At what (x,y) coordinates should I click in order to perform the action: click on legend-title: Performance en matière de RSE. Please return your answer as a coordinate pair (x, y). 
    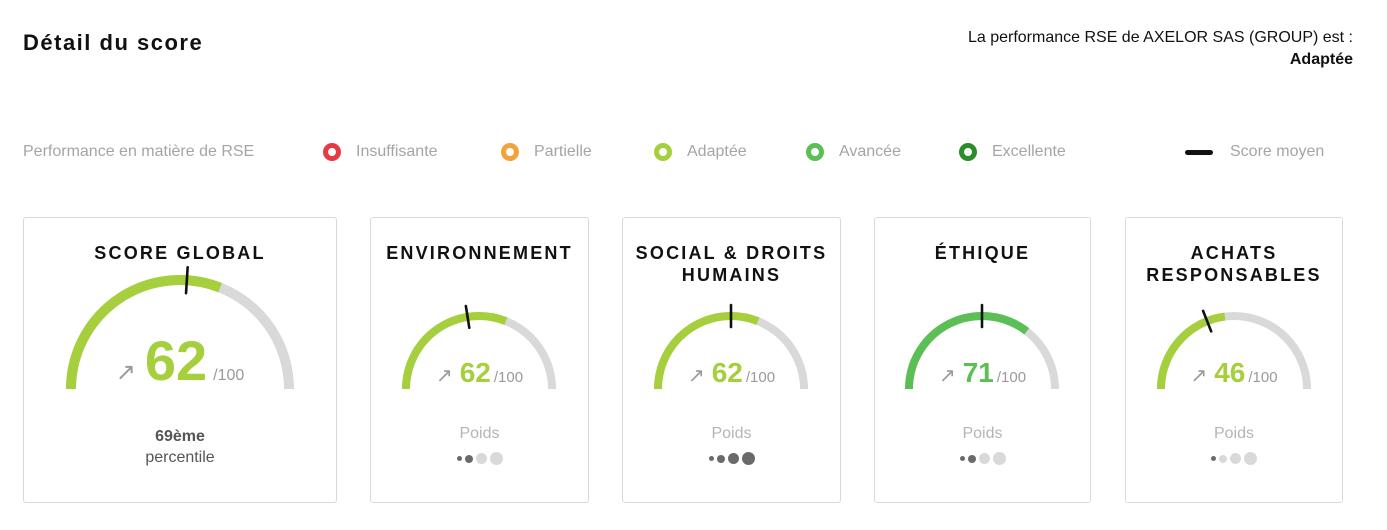
    Looking at the image, I should click on (139, 151).